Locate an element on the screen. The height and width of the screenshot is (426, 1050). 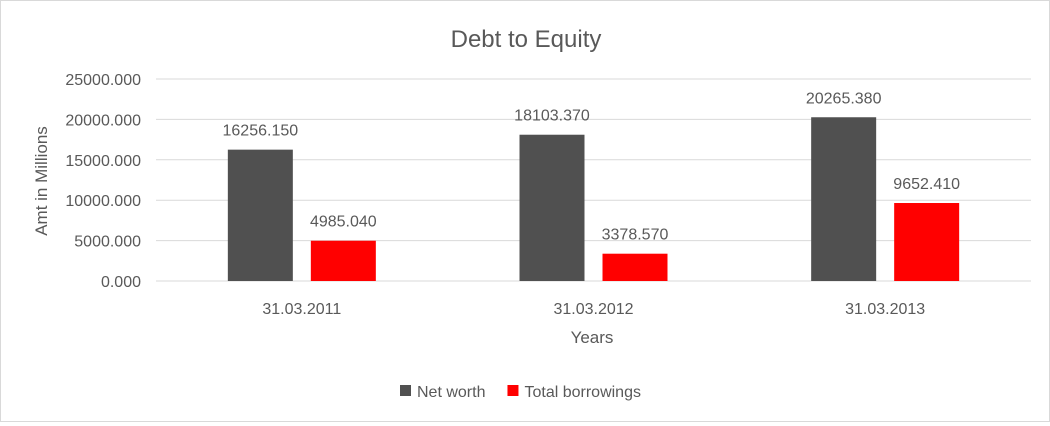
y-tick-label: 20000.000 is located at coordinates (103, 120).